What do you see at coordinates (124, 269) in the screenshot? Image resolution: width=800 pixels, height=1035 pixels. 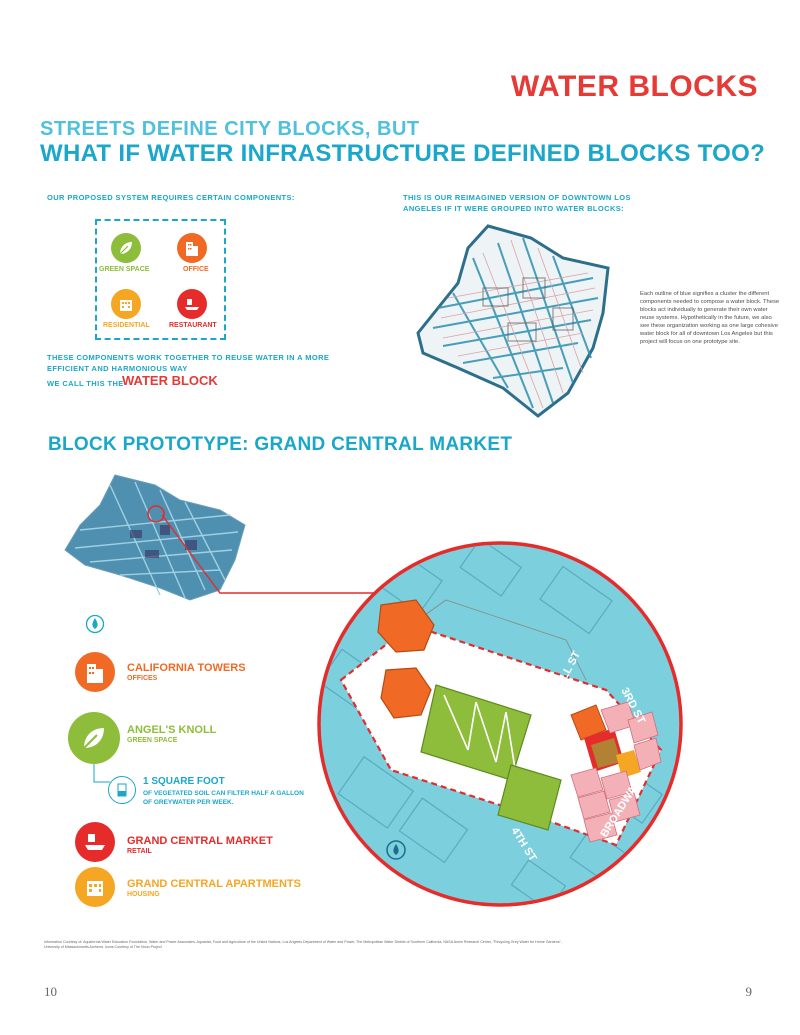 I see `green-space-label: GREEN SPACE` at bounding box center [124, 269].